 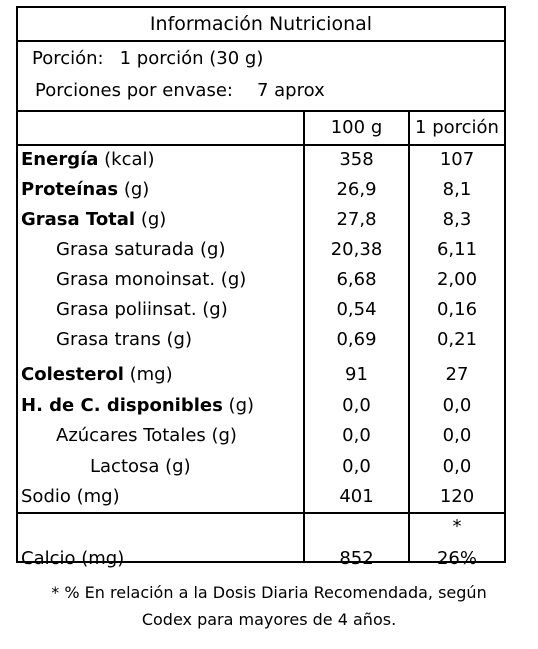 What do you see at coordinates (290, 90) in the screenshot?
I see `servings-per-container-value: 7 aprox` at bounding box center [290, 90].